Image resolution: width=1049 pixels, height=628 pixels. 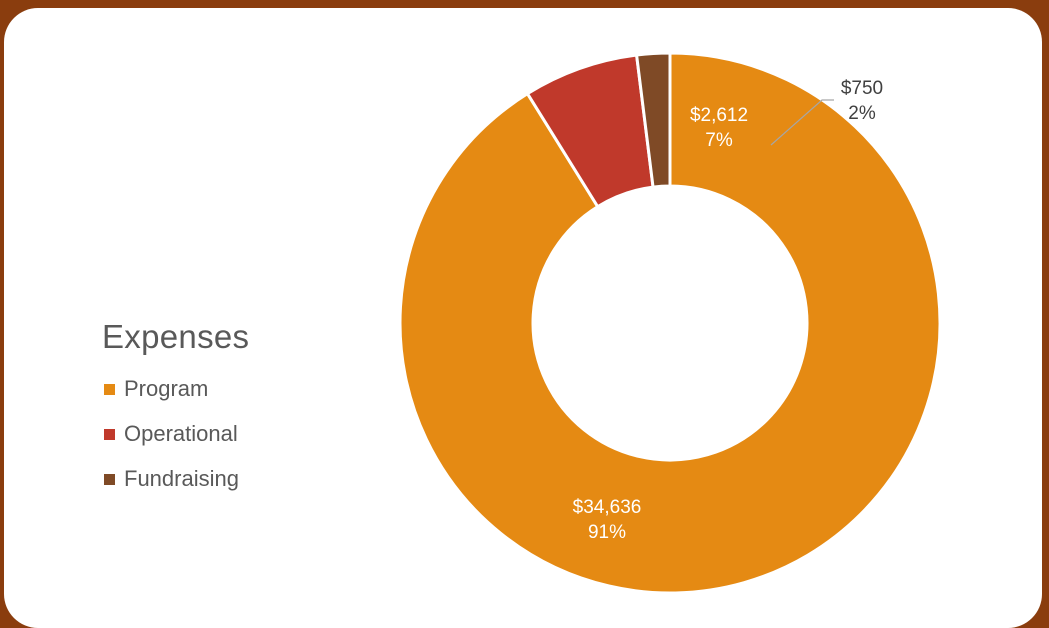 I want to click on slice-fundraising, so click(x=653, y=120).